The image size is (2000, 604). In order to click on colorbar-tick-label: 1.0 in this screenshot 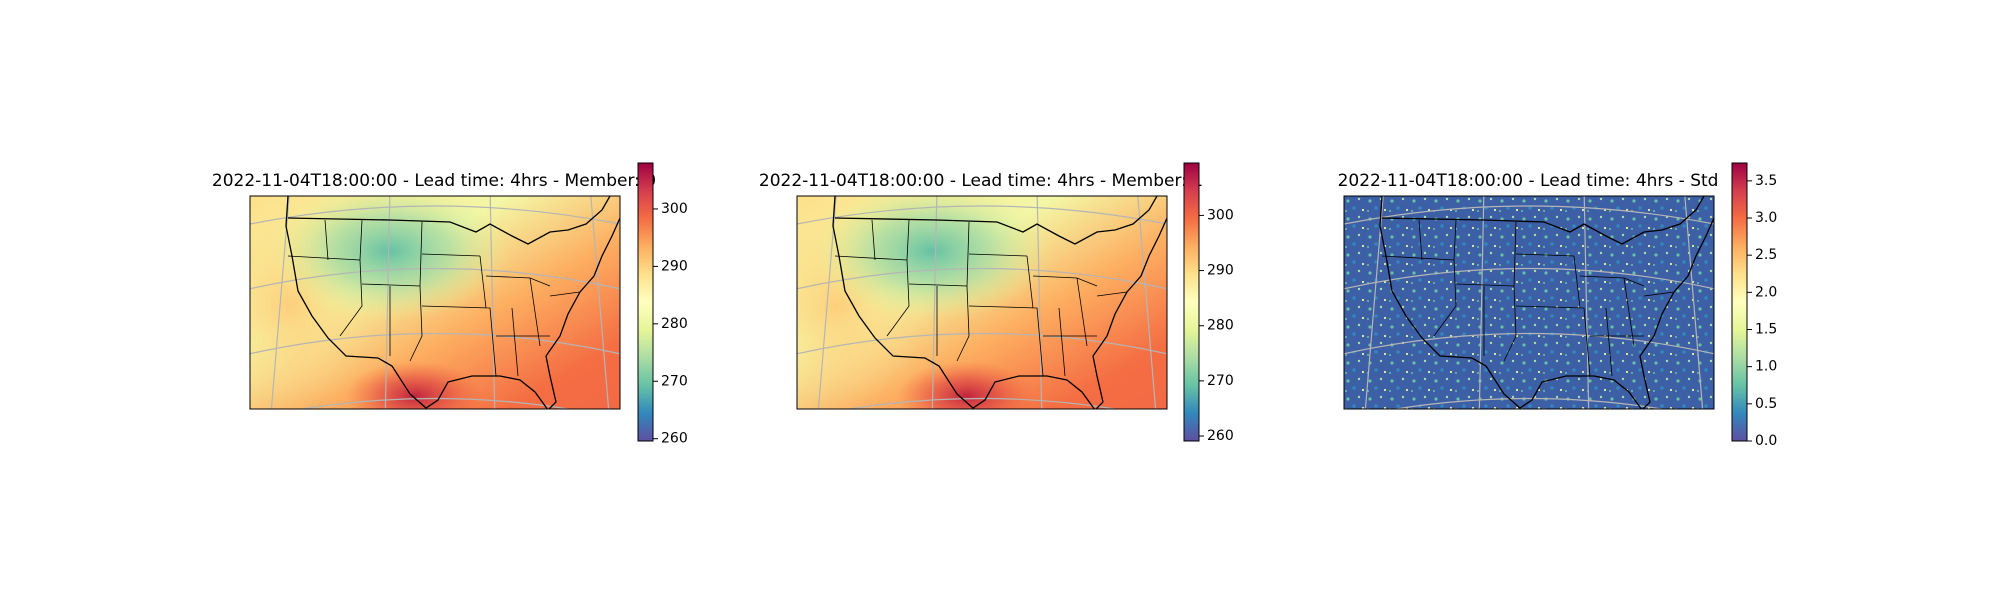, I will do `click(1766, 367)`.